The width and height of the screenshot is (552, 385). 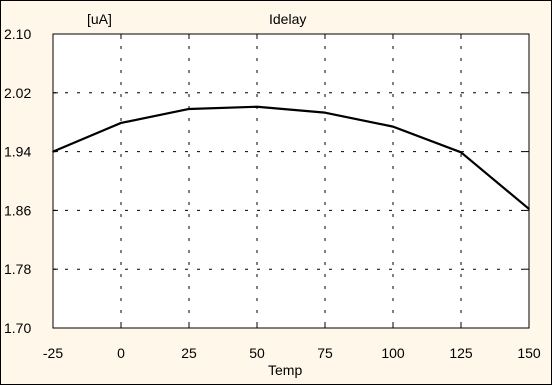 I want to click on x-tick-label: 150, so click(x=529, y=353).